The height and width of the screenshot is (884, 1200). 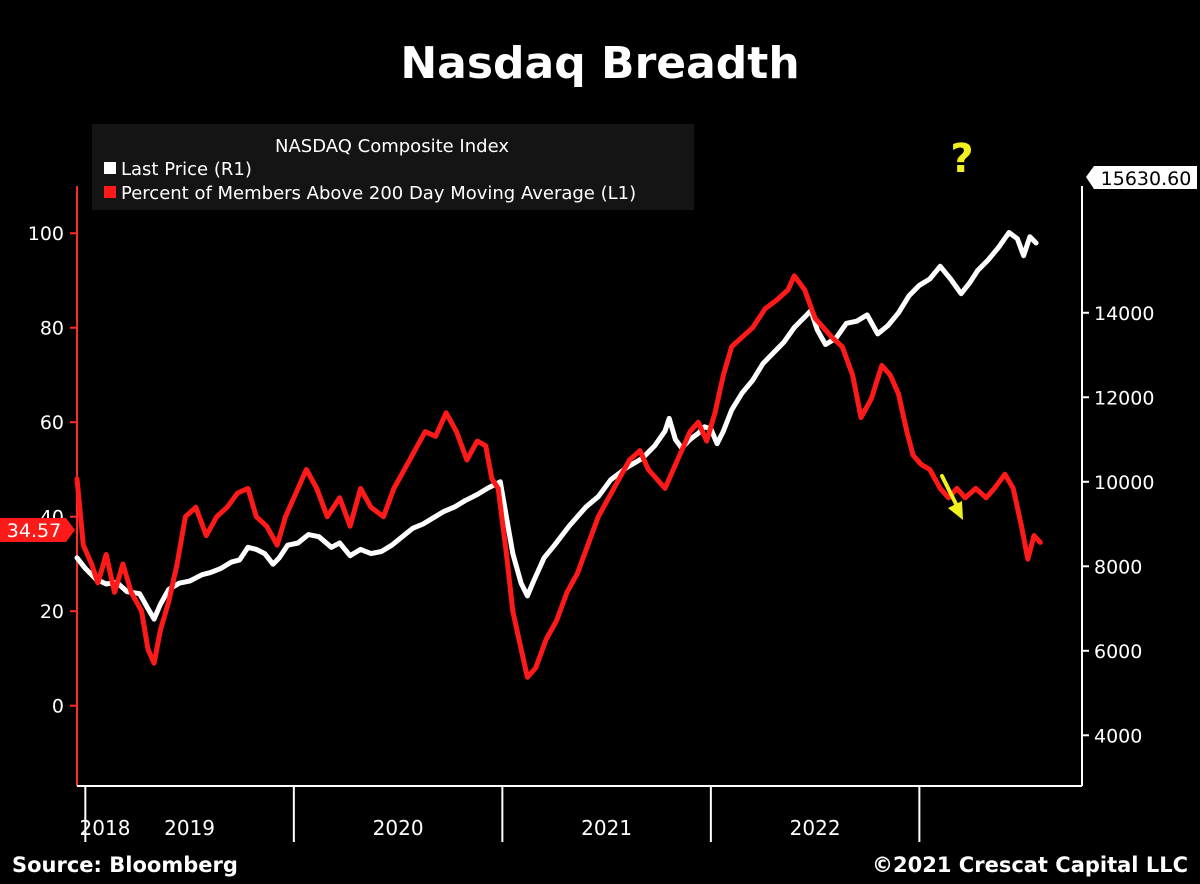 I want to click on last-price-value: 15630.60, so click(x=1146, y=179).